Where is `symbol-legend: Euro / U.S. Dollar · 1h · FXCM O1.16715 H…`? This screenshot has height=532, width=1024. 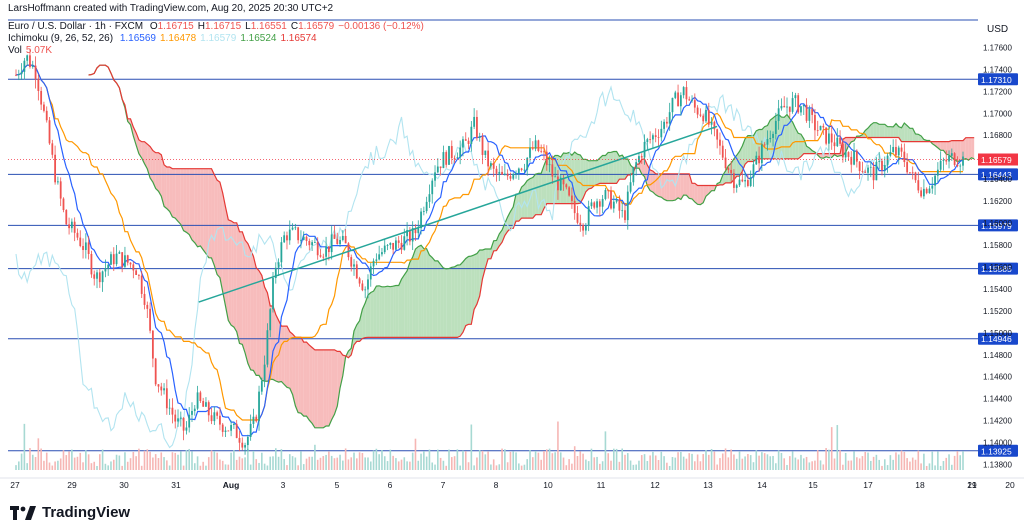
symbol-legend: Euro / U.S. Dollar · 1h · FXCM O1.16715 H… is located at coordinates (220, 26).